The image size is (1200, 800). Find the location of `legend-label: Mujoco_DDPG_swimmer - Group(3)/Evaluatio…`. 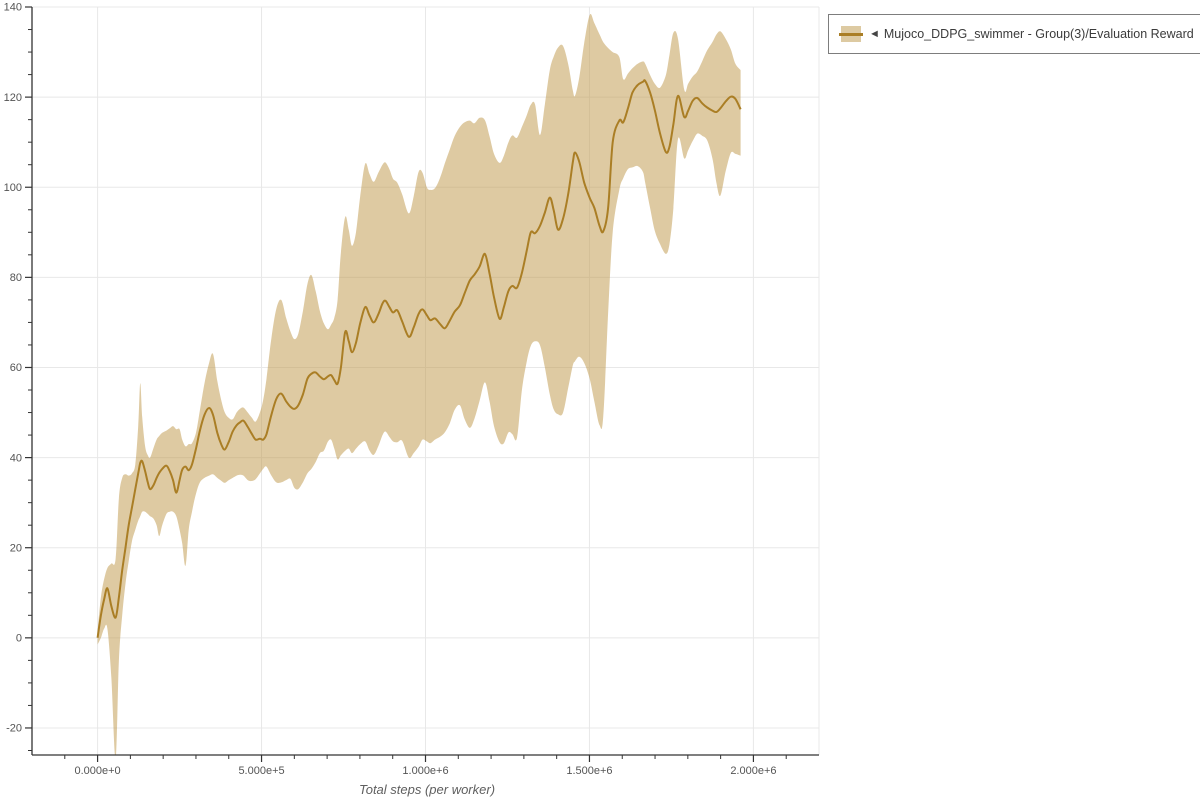

legend-label: Mujoco_DDPG_swimmer - Group(3)/Evaluatio… is located at coordinates (1038, 34).